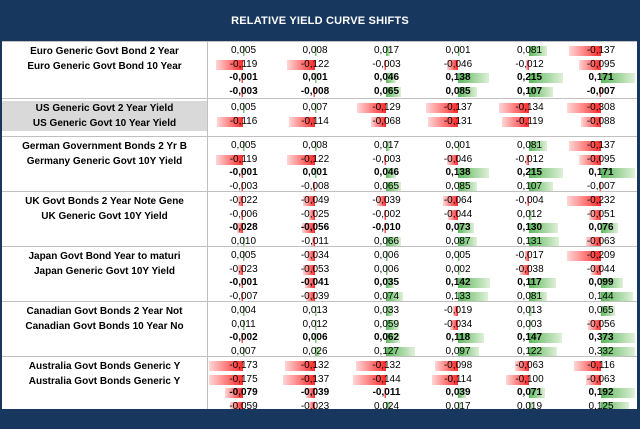 The height and width of the screenshot is (429, 640). I want to click on value-text: -0,134, so click(529, 107).